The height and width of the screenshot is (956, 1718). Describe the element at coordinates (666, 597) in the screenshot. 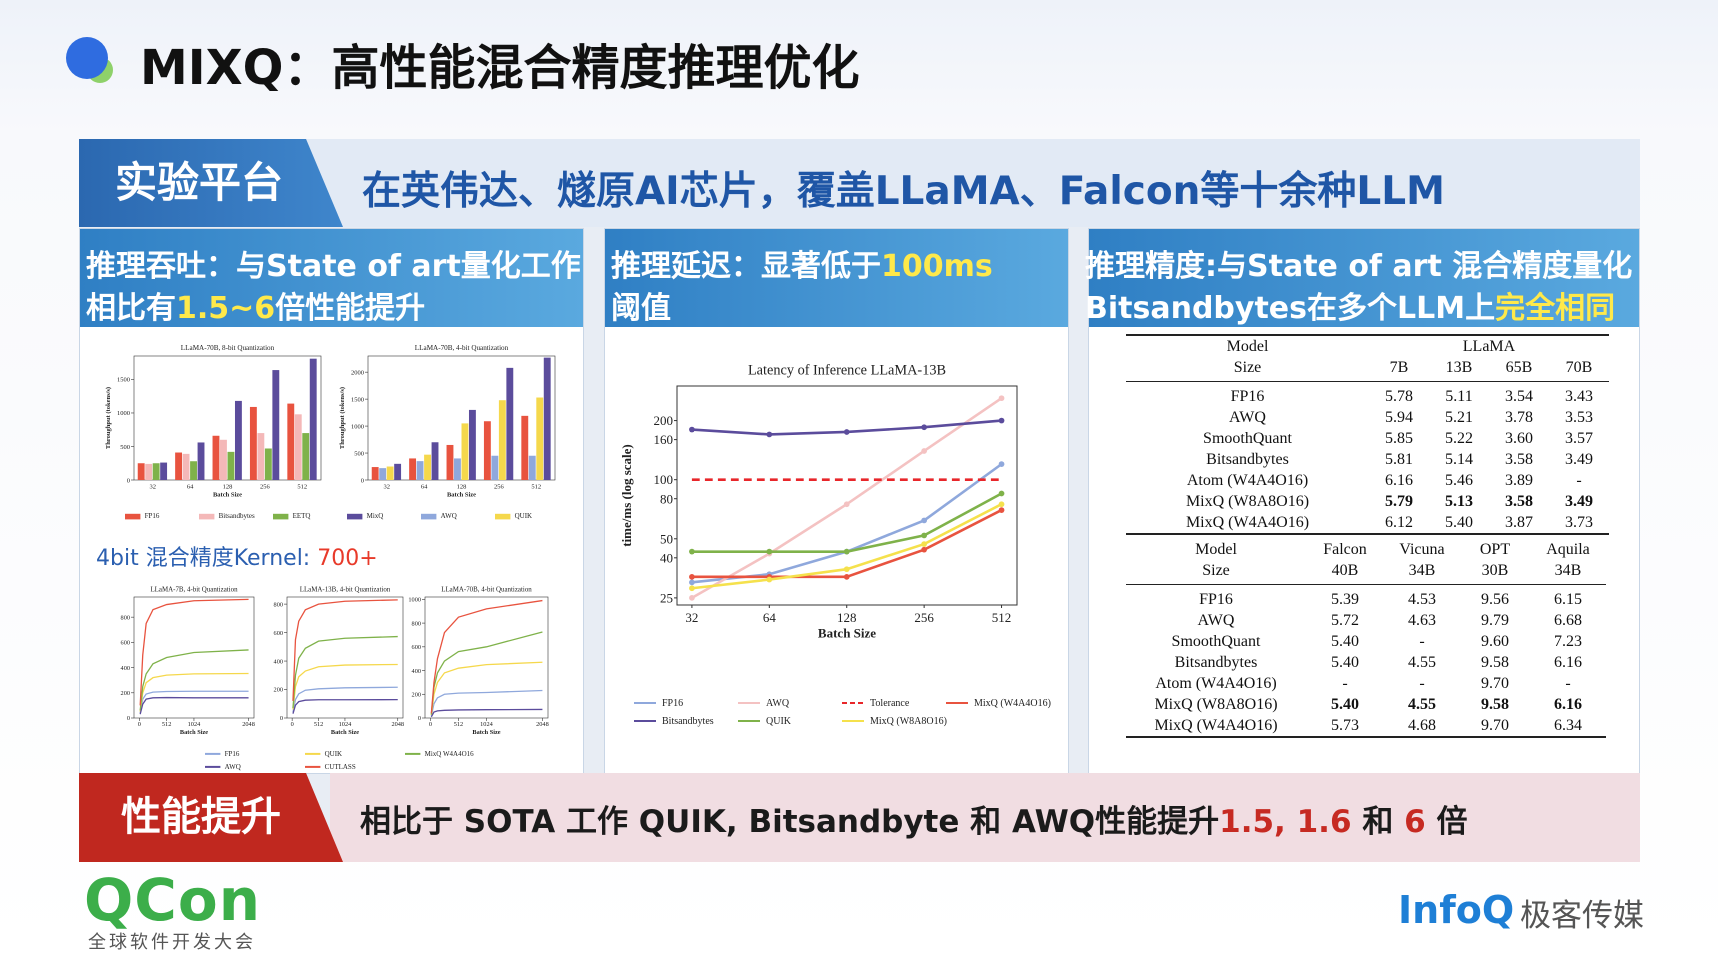

I see `y-tick-label: 25` at that location.